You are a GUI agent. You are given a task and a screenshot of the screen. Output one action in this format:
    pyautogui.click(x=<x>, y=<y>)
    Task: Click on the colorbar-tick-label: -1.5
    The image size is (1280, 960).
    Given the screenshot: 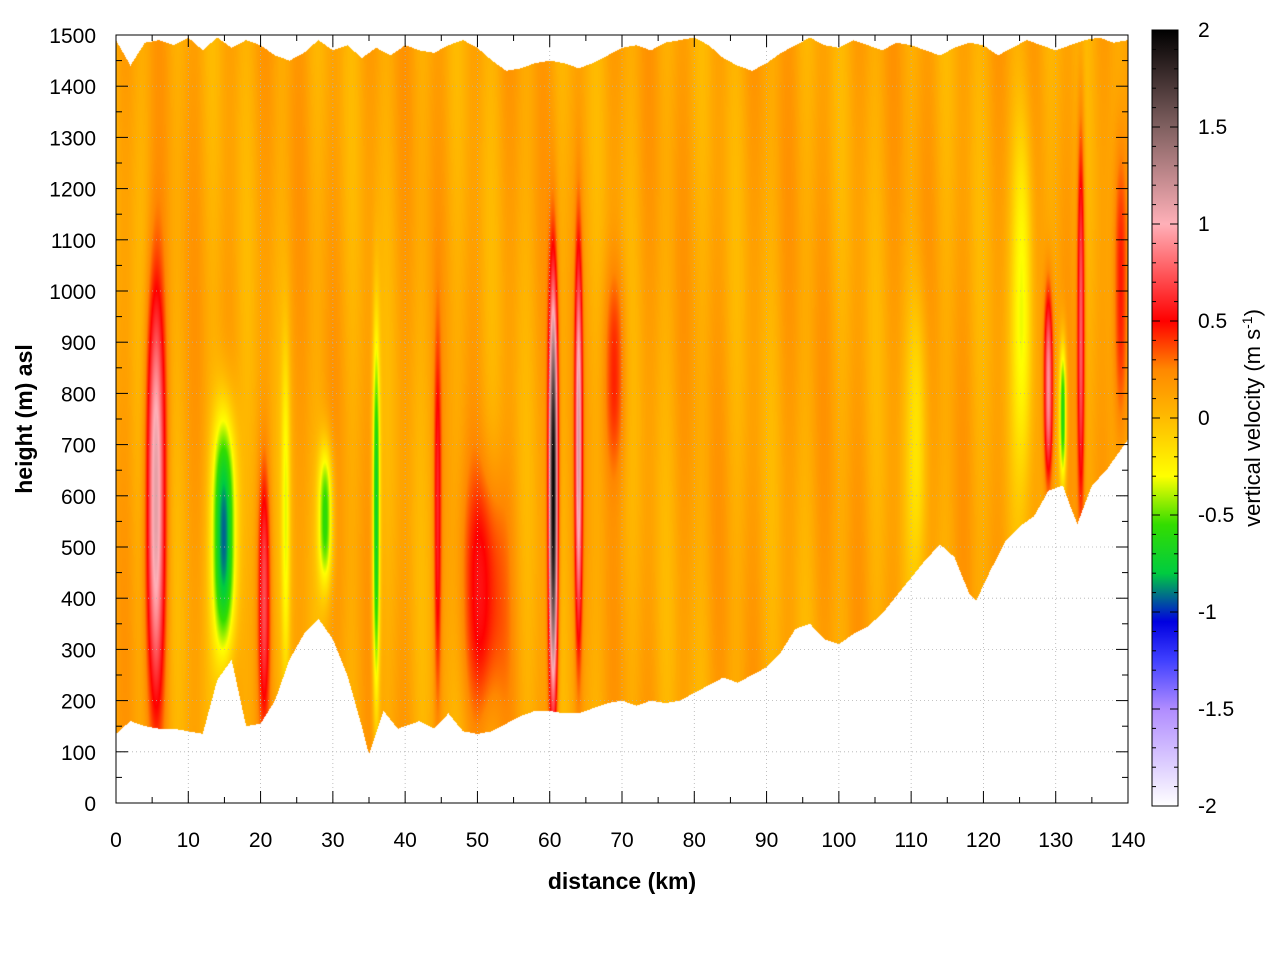 What is the action you would take?
    pyautogui.click(x=1216, y=709)
    